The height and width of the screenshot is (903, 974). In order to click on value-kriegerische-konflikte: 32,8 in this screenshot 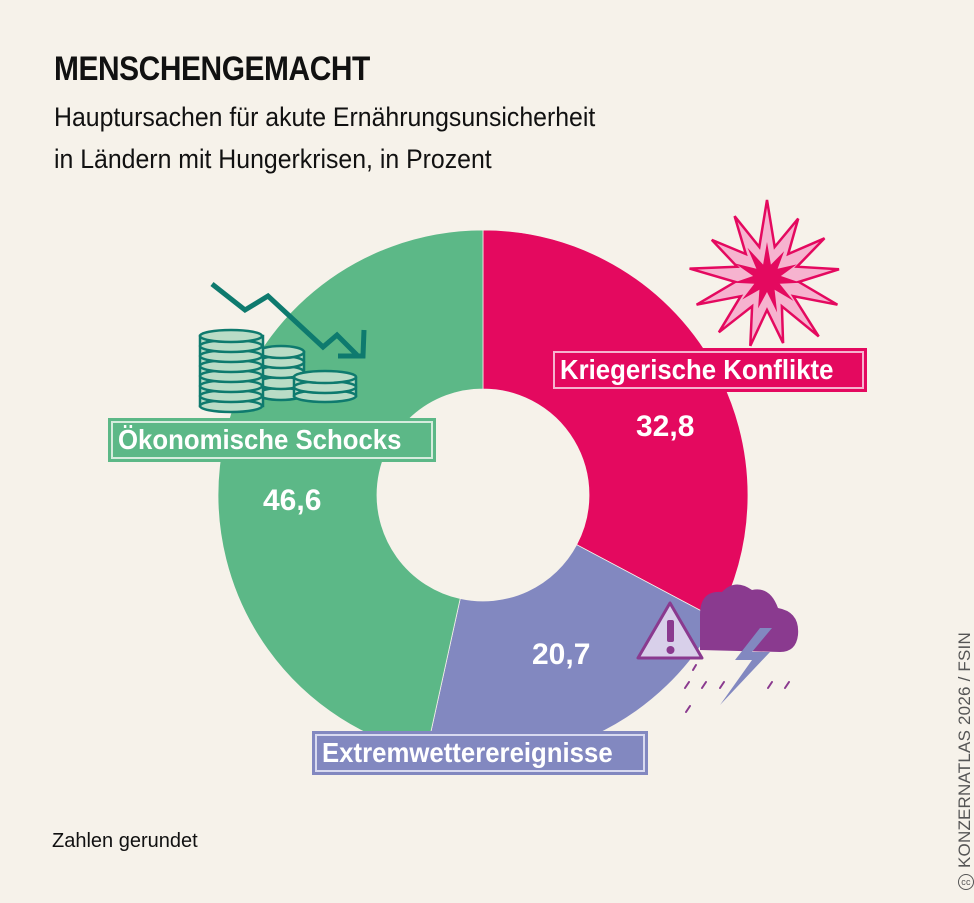, I will do `click(665, 426)`.